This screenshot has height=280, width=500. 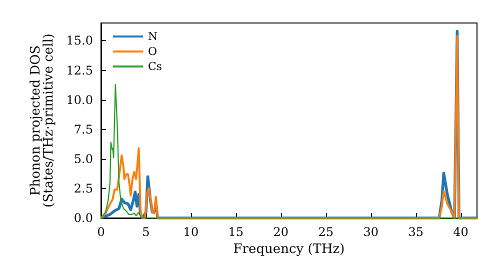 I want to click on x-tick-label: 30, so click(x=370, y=232).